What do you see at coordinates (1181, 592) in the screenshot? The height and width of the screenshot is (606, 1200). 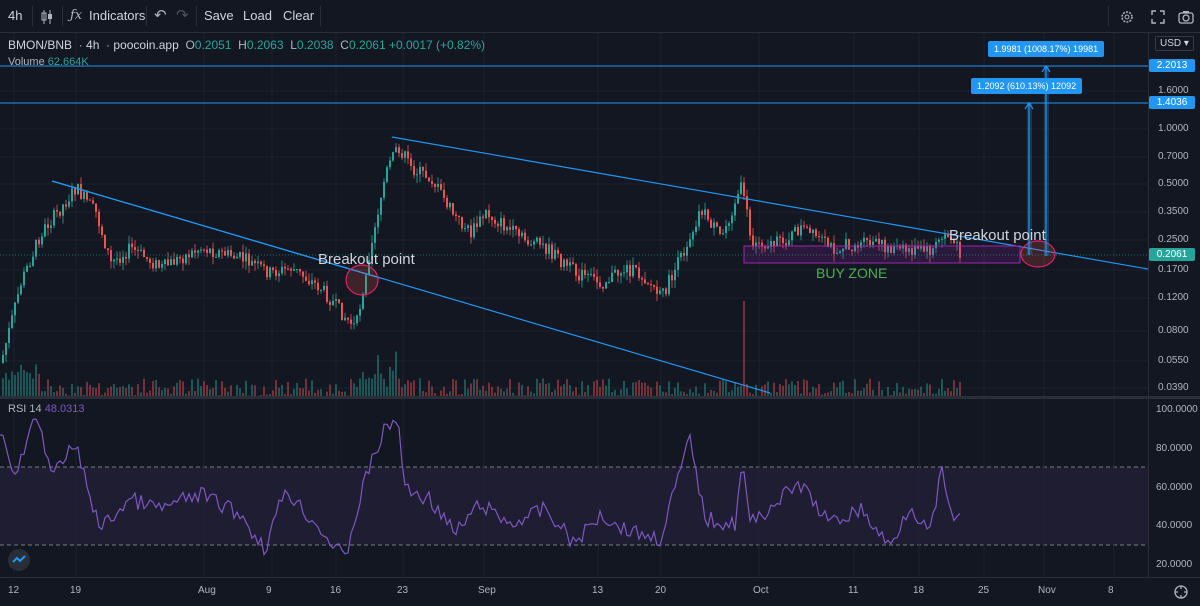 I see `auto-scale-icon` at bounding box center [1181, 592].